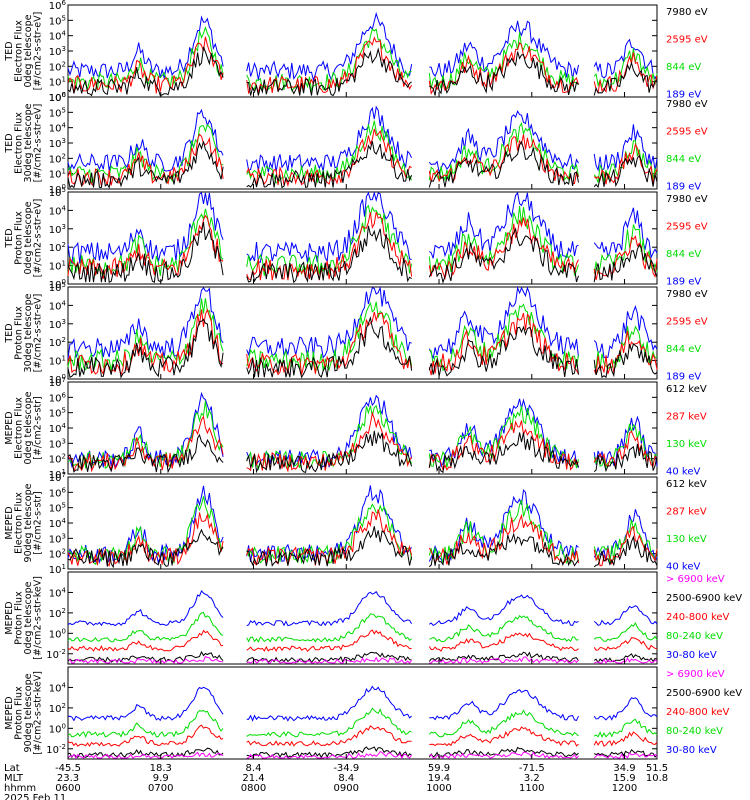  What do you see at coordinates (253, 788) in the screenshot?
I see `x-tick-hhmm: 0800` at bounding box center [253, 788].